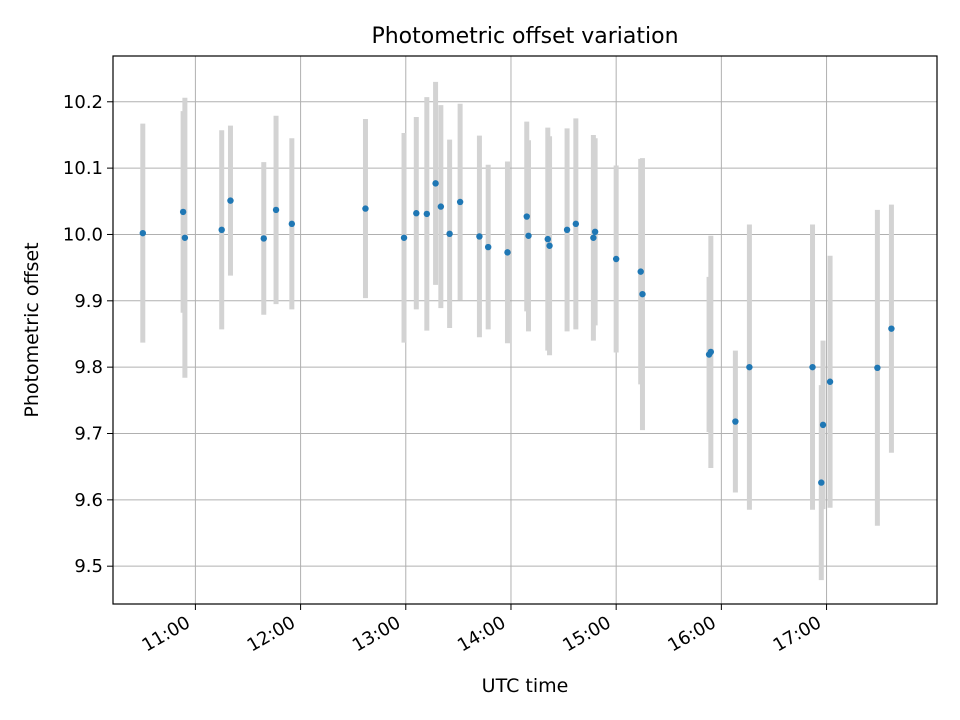 This screenshot has height=720, width=960. What do you see at coordinates (83, 102) in the screenshot?
I see `y-tick-label: 10.2` at bounding box center [83, 102].